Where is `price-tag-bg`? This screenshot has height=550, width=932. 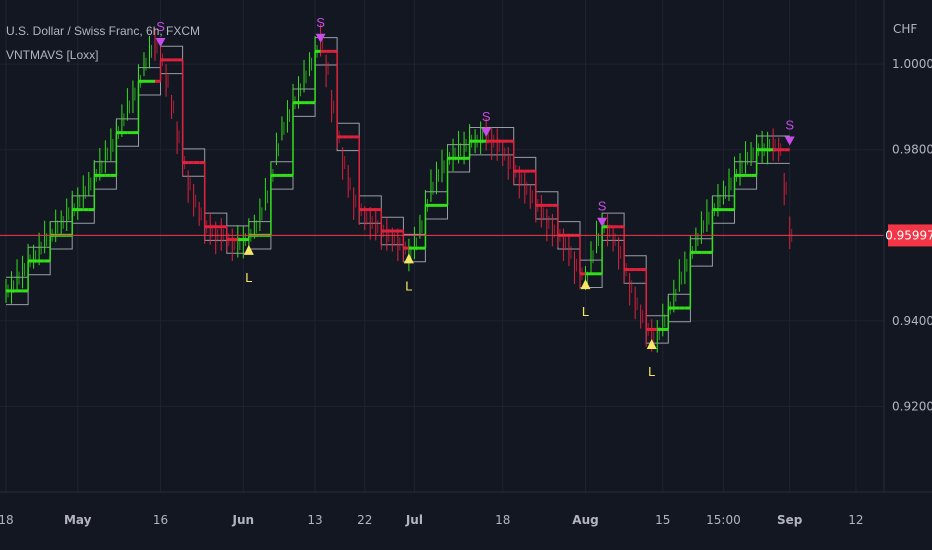
price-tag-bg is located at coordinates (910, 235).